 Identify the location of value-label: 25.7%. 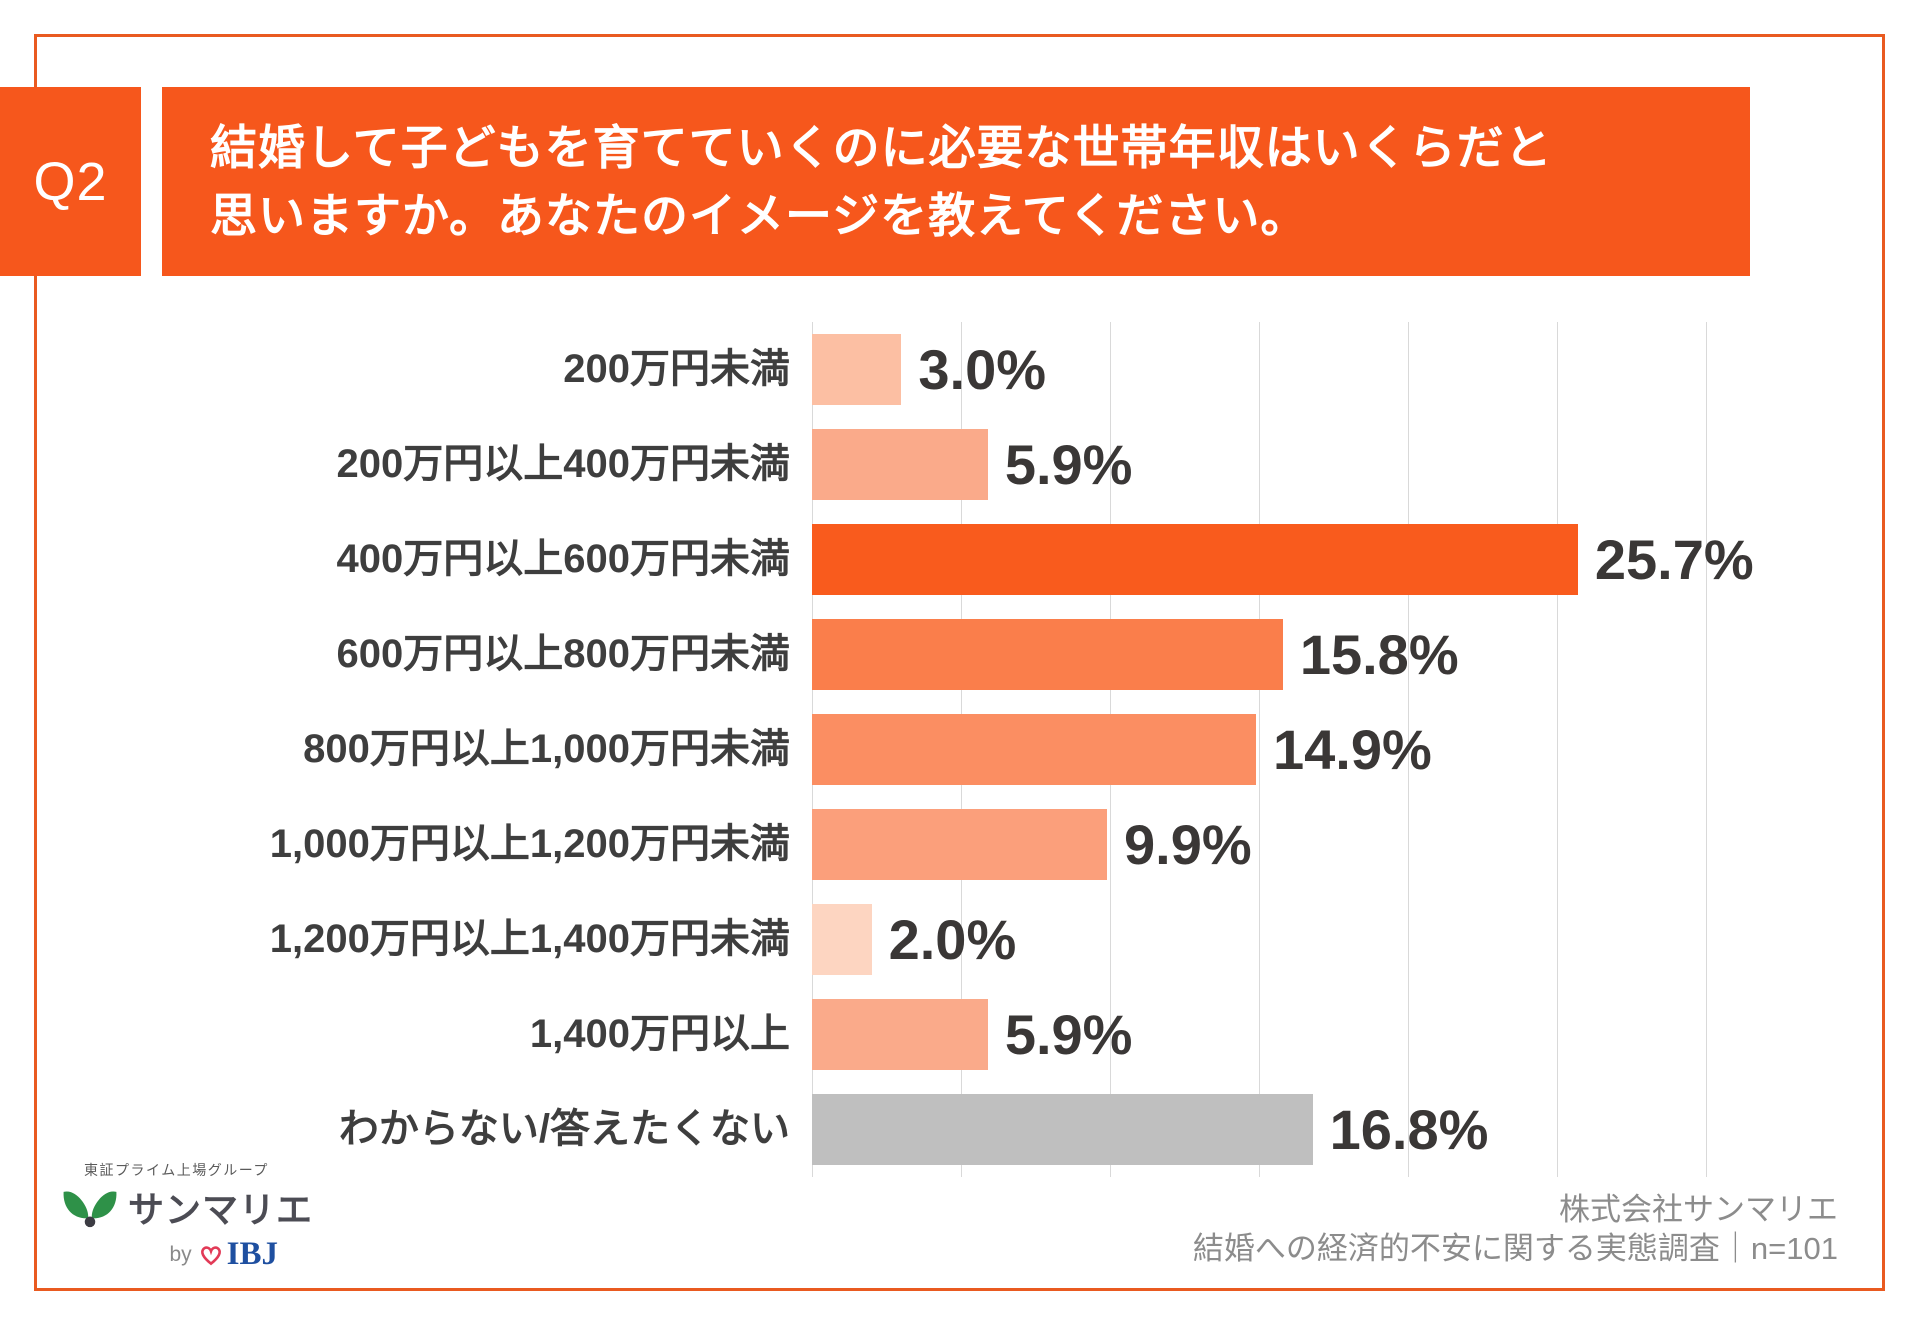
(1674, 559).